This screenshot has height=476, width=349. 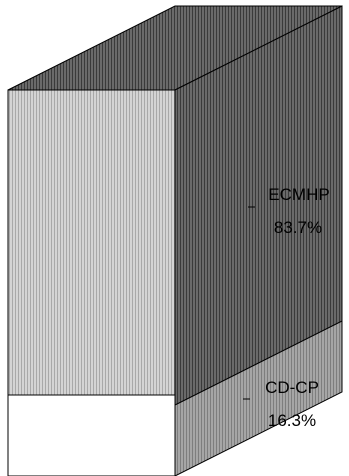 I want to click on data-label-cdcp-name: CD-CP, so click(x=292, y=387).